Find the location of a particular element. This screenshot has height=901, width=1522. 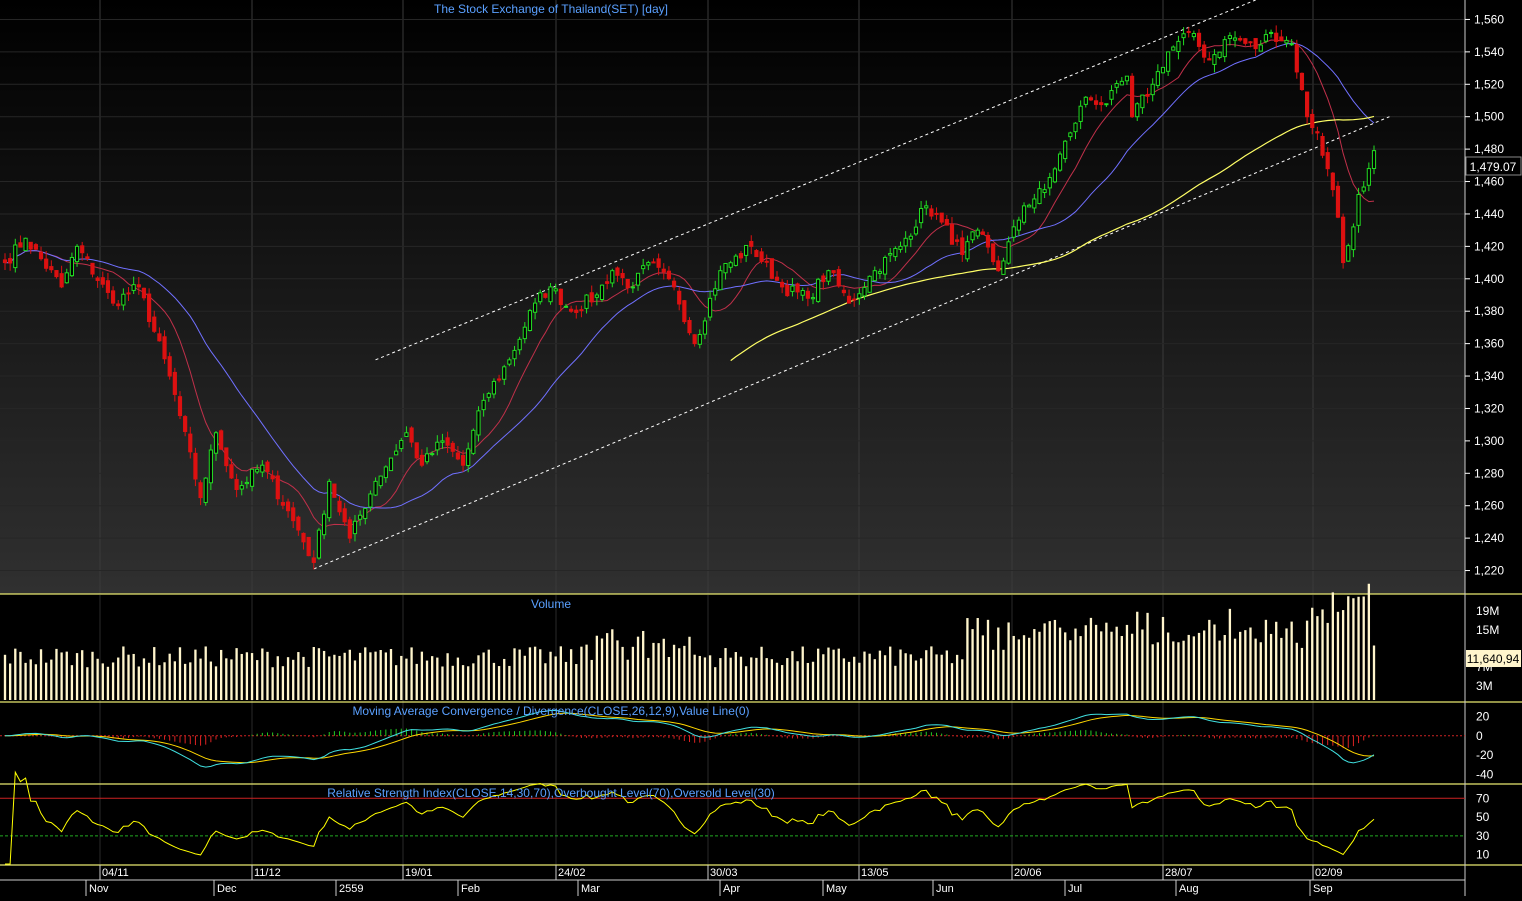

month-label: Feb is located at coordinates (470, 889).